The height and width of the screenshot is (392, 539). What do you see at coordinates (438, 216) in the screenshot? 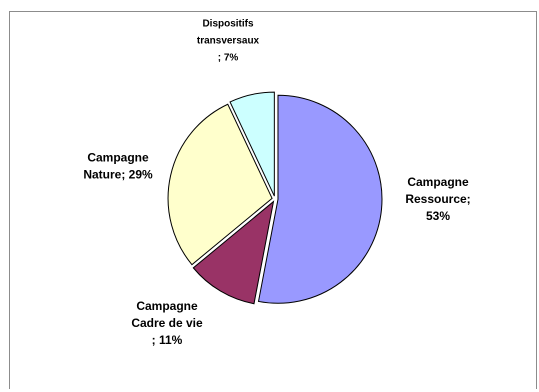
I see `slice-label-line: 53%` at bounding box center [438, 216].